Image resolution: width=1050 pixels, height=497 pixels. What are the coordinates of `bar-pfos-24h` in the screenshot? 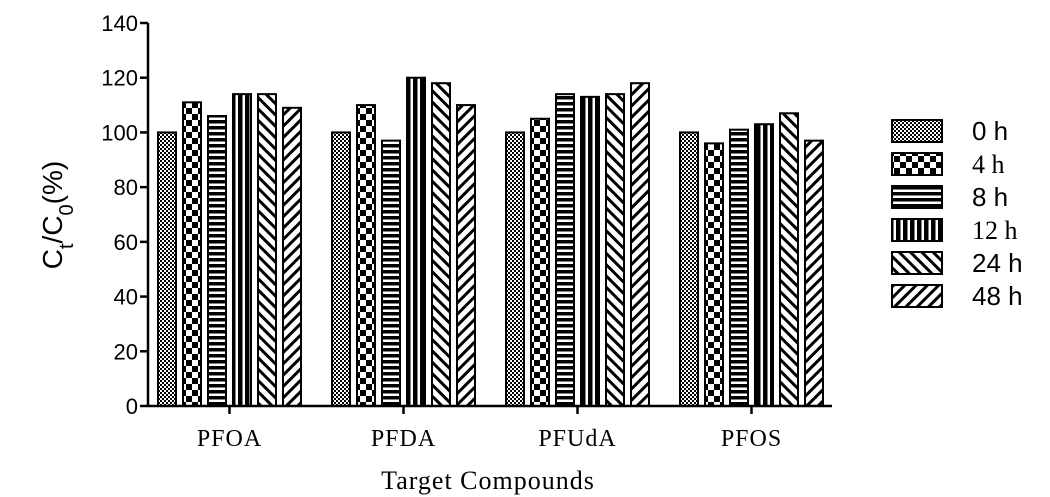 It's located at (789, 260).